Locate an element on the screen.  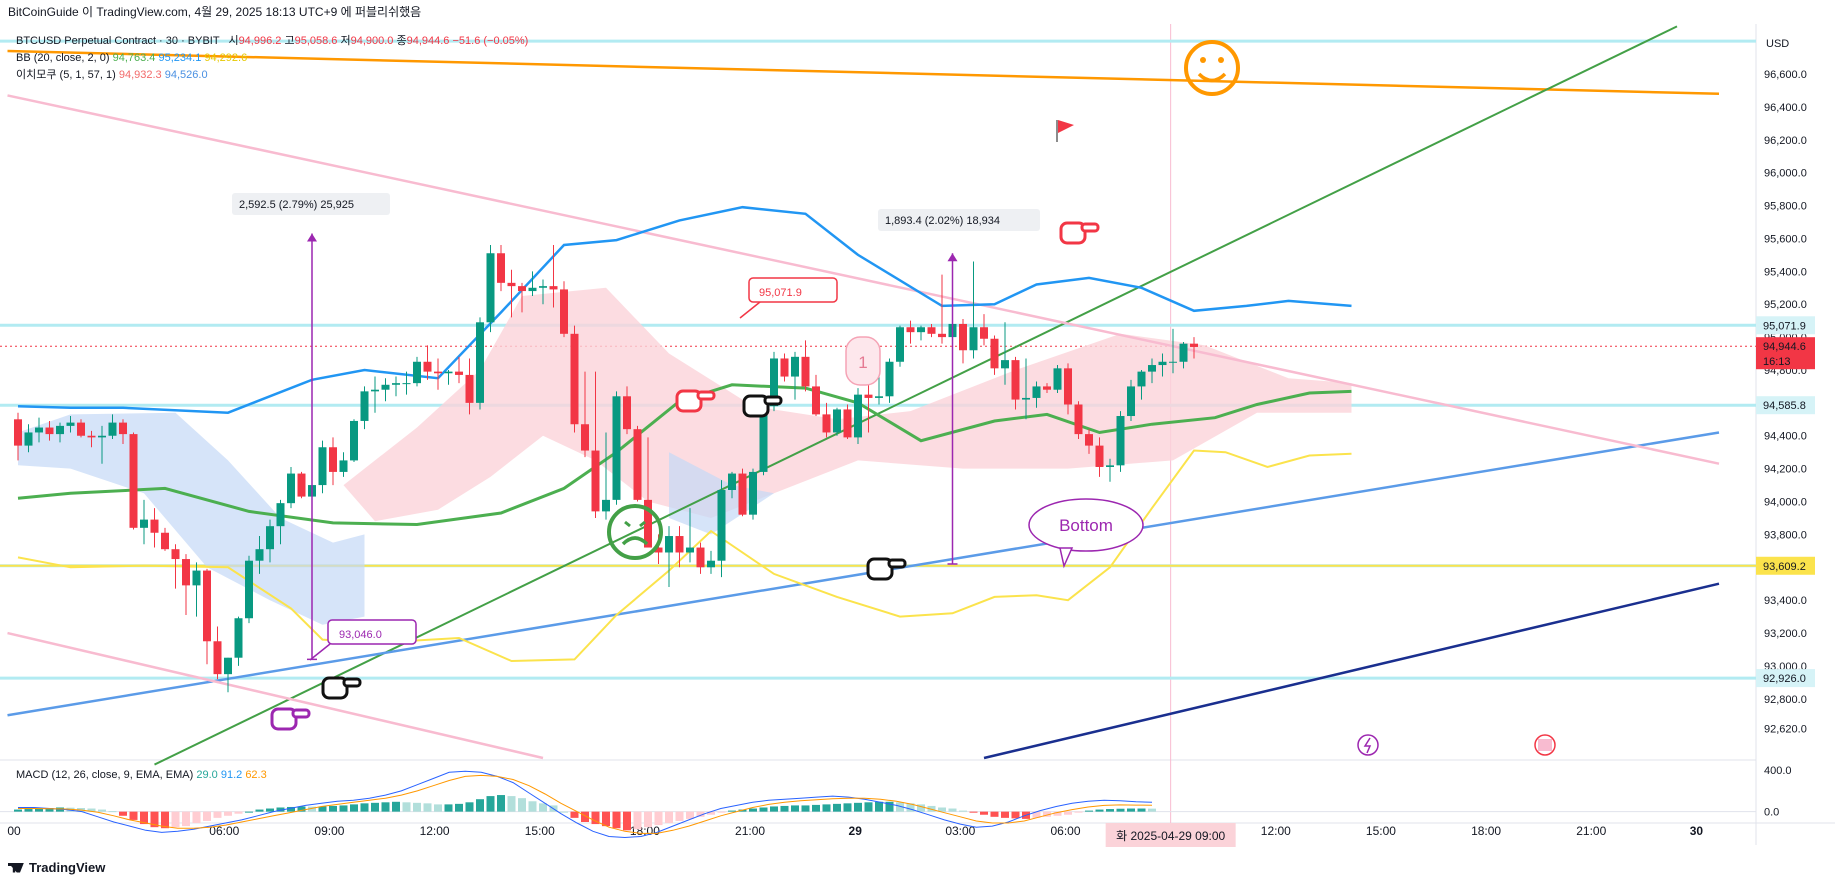
ichimoku-legend: 이치모쿠 (5, 1, 57, 1) 94,932.3 94,526.0 is located at coordinates (112, 75).